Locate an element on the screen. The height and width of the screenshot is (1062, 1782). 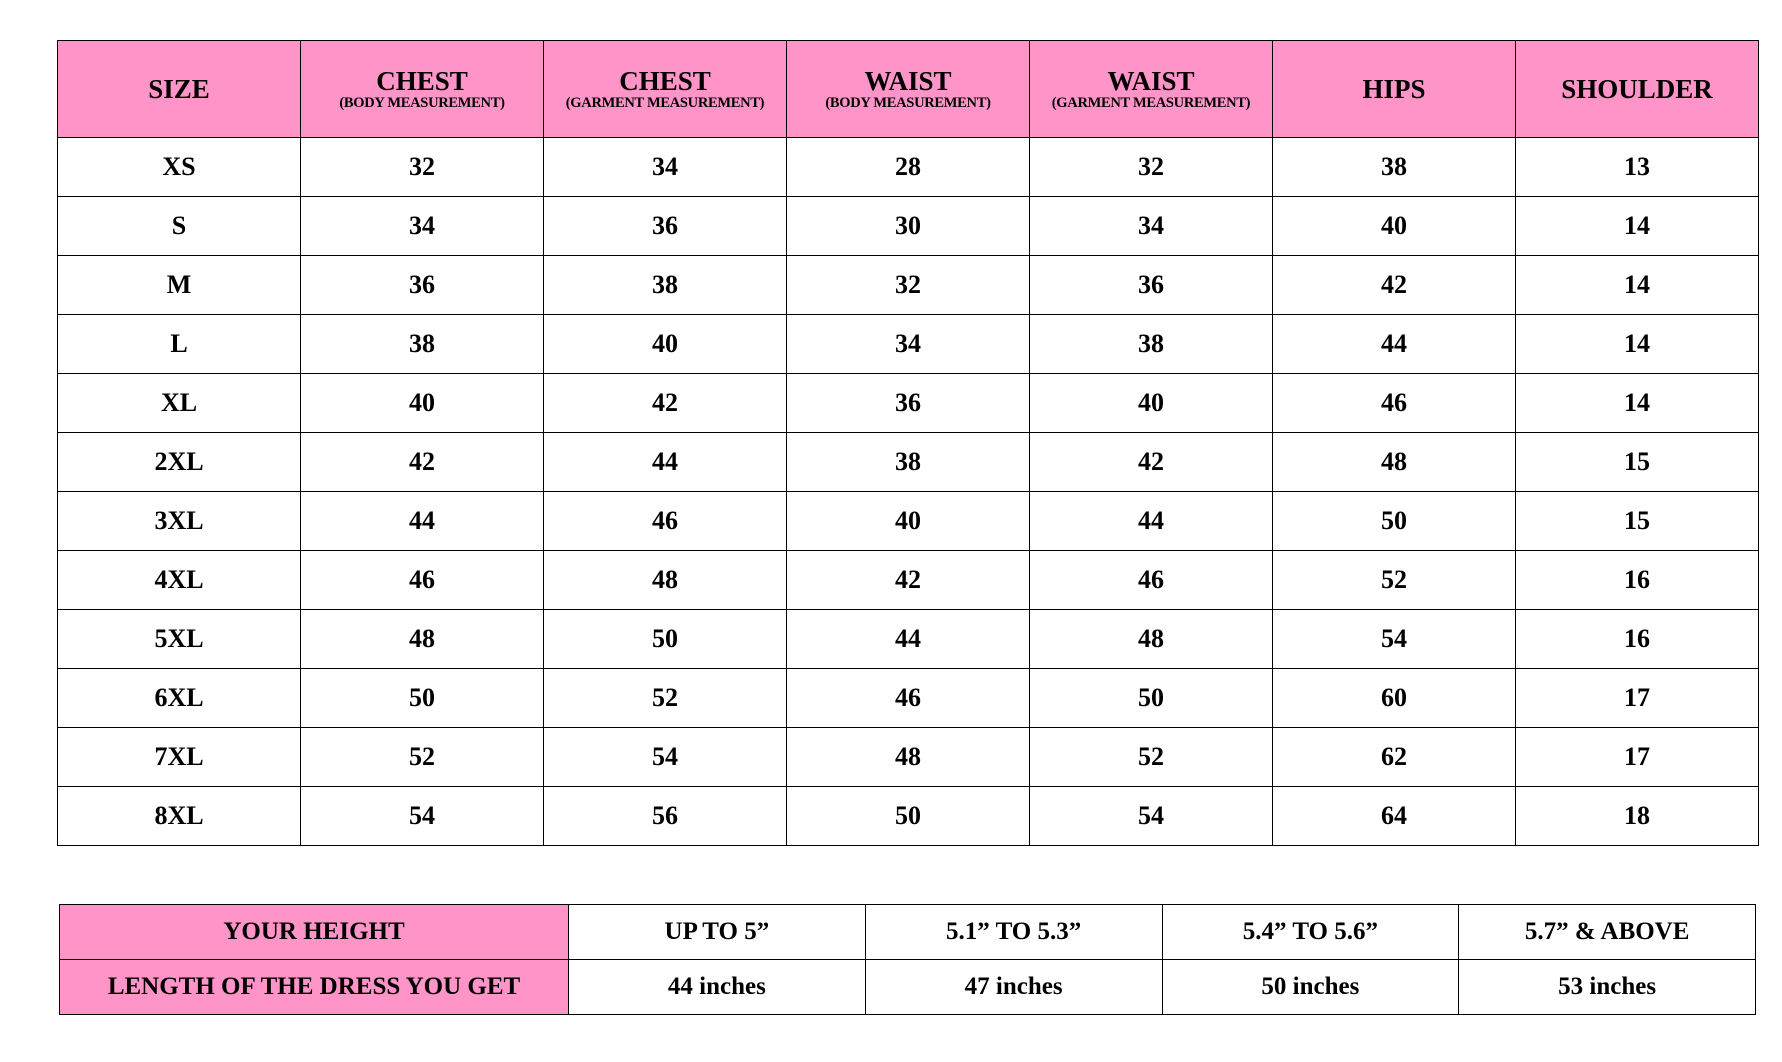
column-title: HIPS is located at coordinates (1394, 88).